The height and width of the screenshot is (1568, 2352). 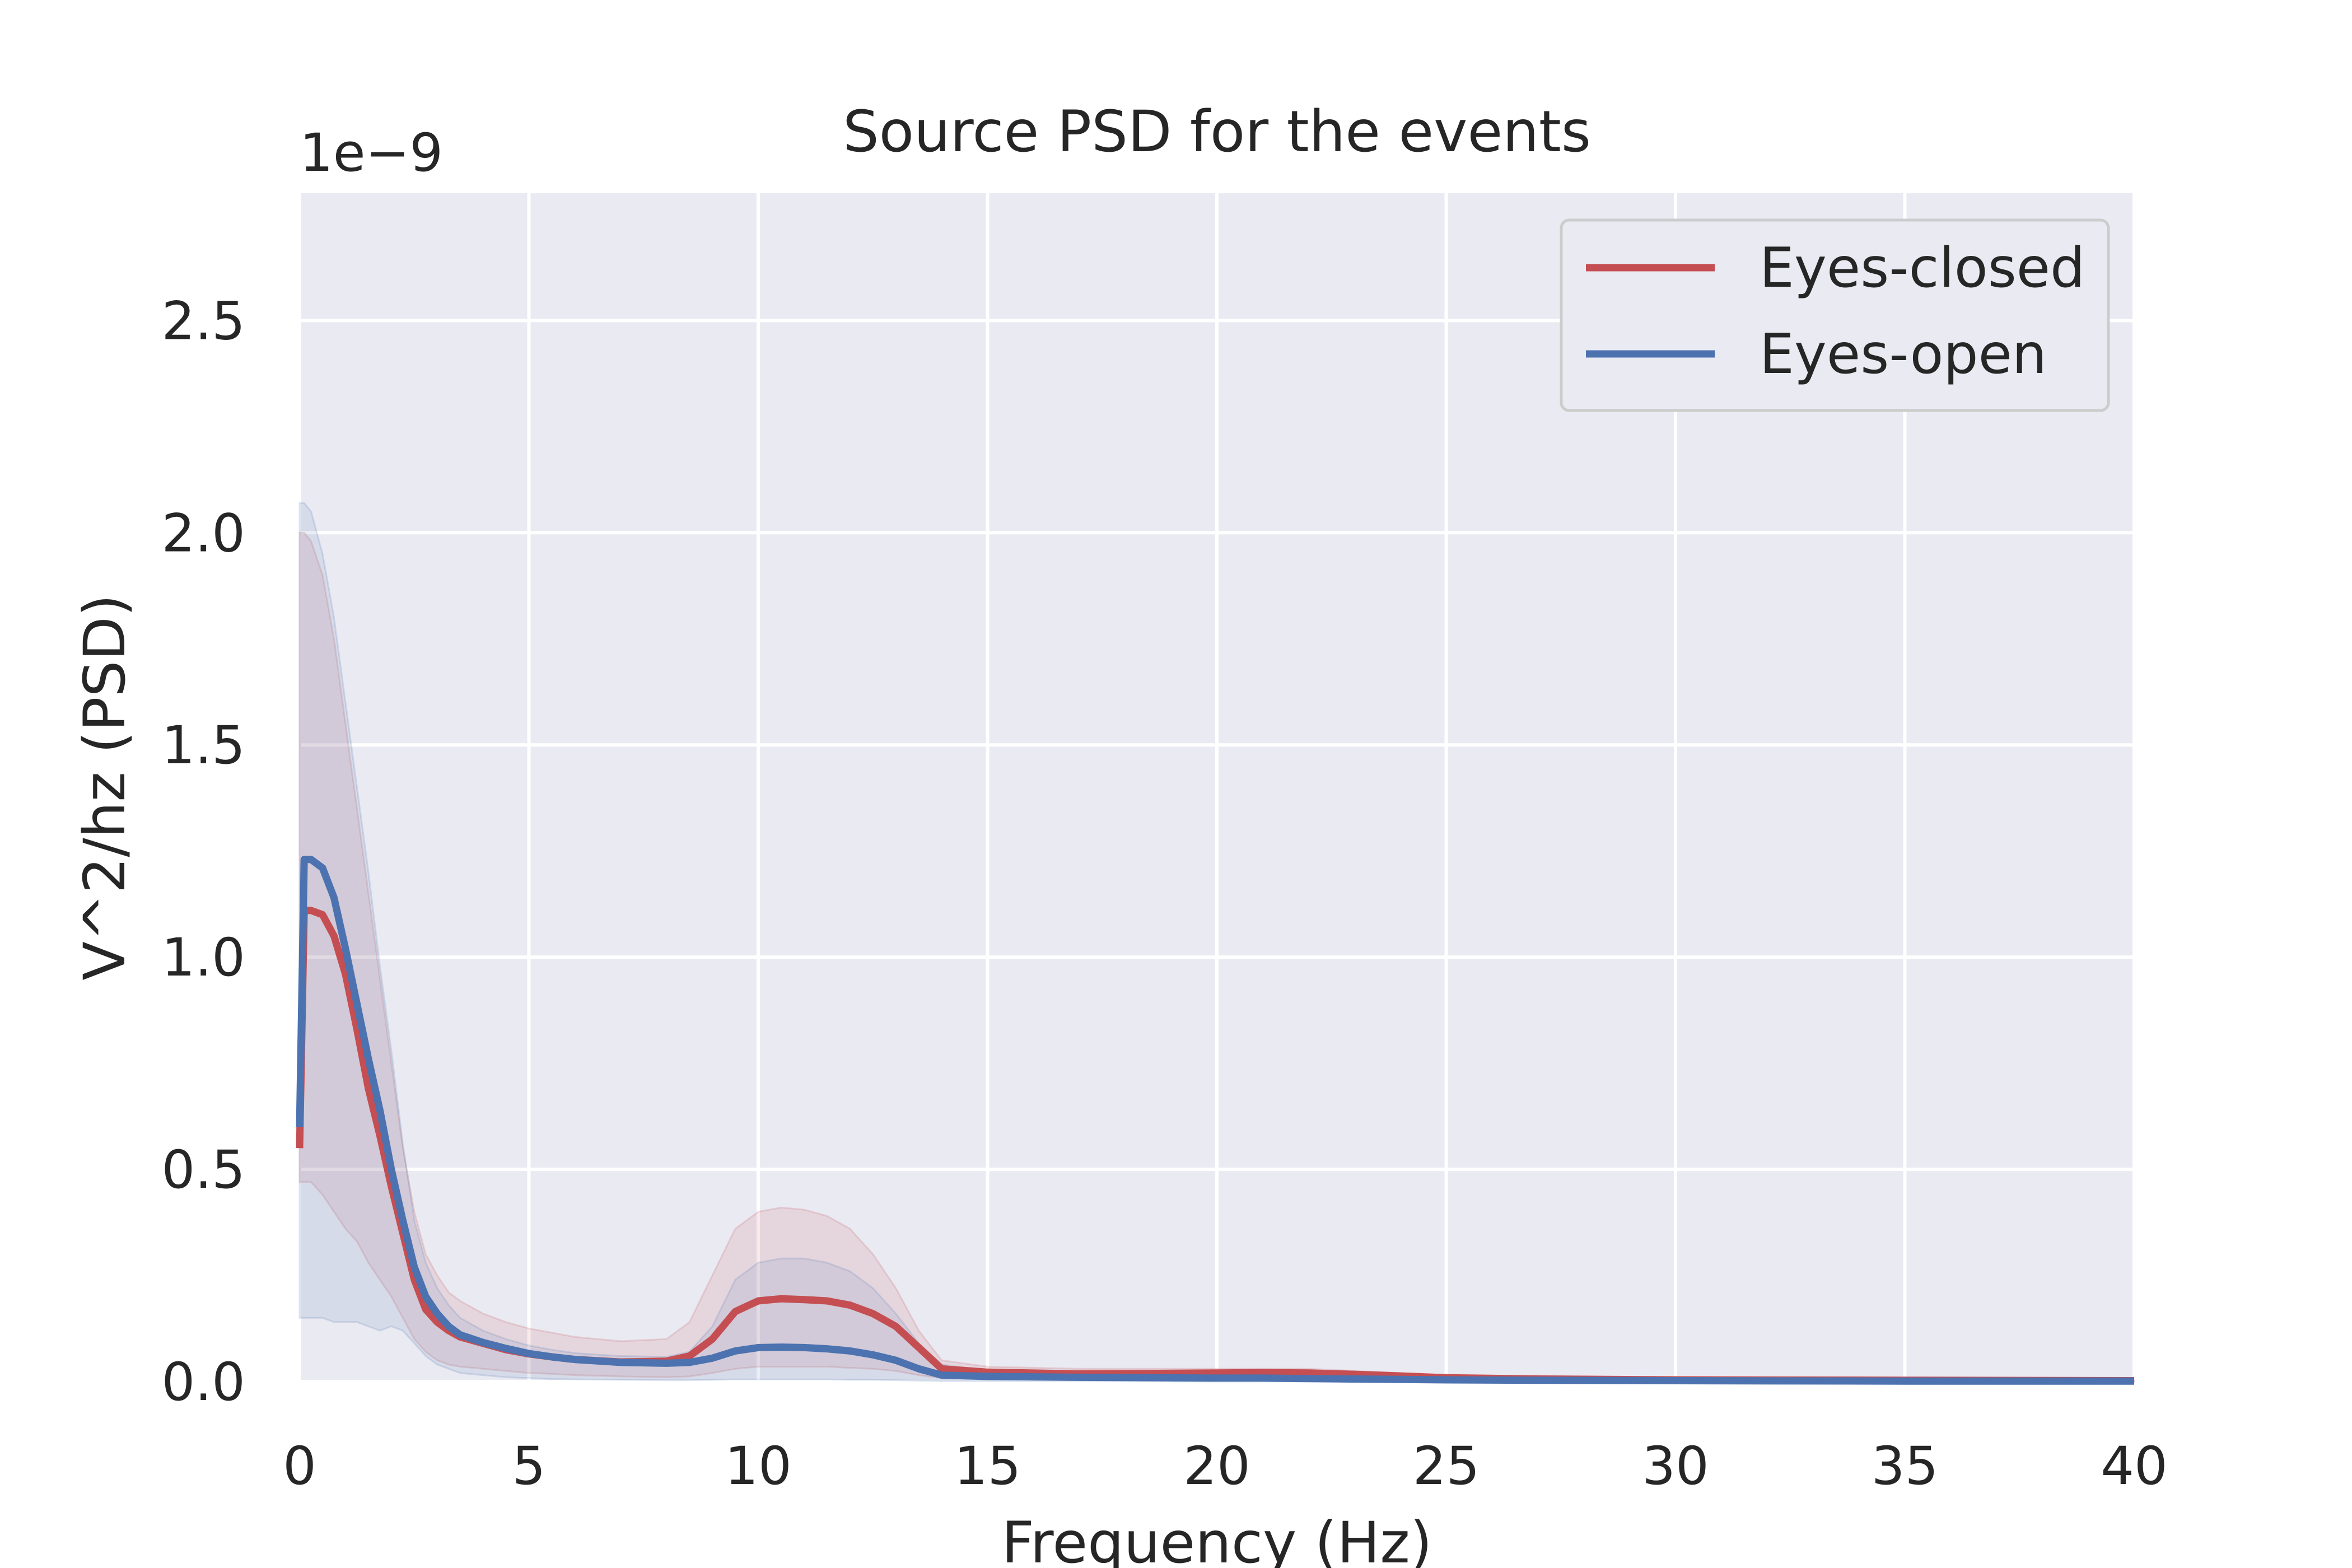 What do you see at coordinates (759, 1467) in the screenshot?
I see `x-tick-label: 10` at bounding box center [759, 1467].